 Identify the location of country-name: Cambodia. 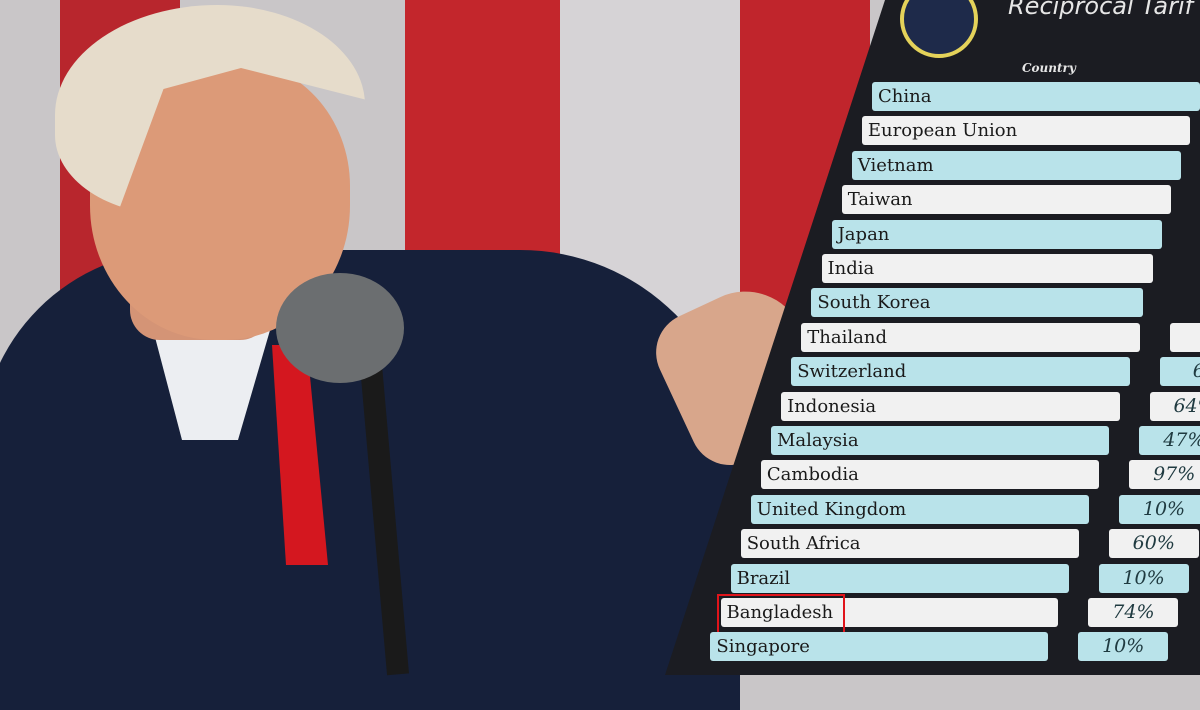
(812, 475).